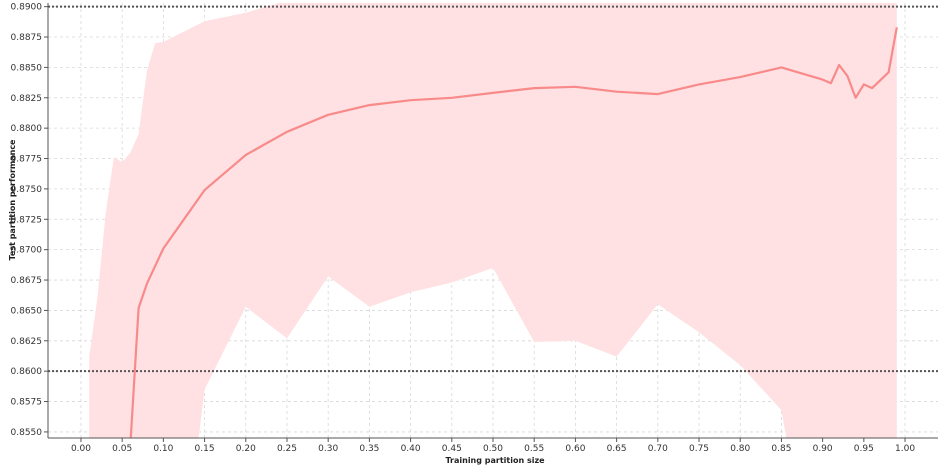  I want to click on x-tick-label: 0.55, so click(534, 449).